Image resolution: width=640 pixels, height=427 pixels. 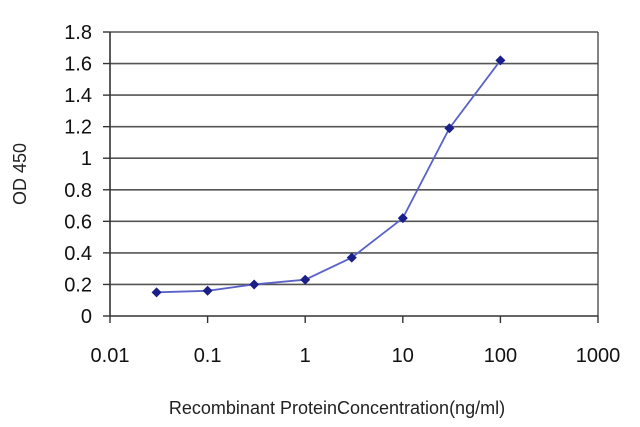 What do you see at coordinates (500, 356) in the screenshot?
I see `x-tick-label-4: 100` at bounding box center [500, 356].